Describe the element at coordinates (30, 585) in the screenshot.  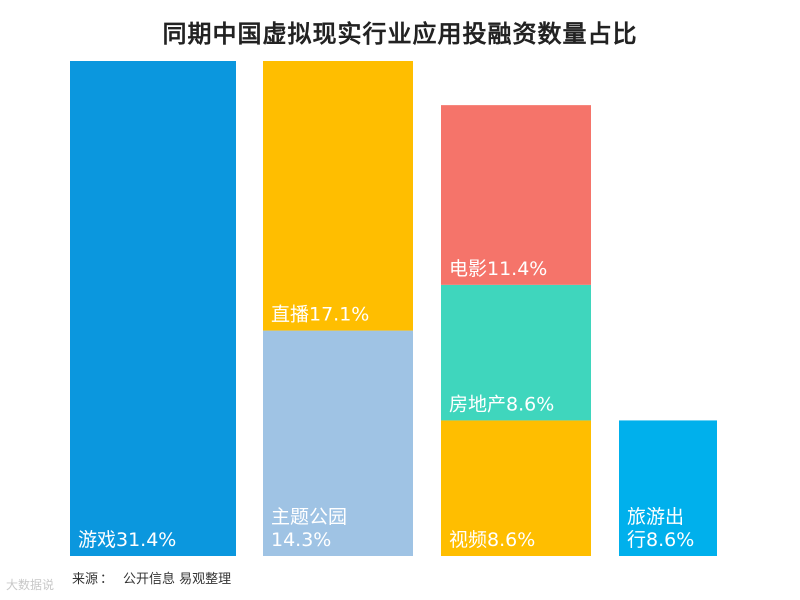
I see `watermark-text: 大数据说` at that location.